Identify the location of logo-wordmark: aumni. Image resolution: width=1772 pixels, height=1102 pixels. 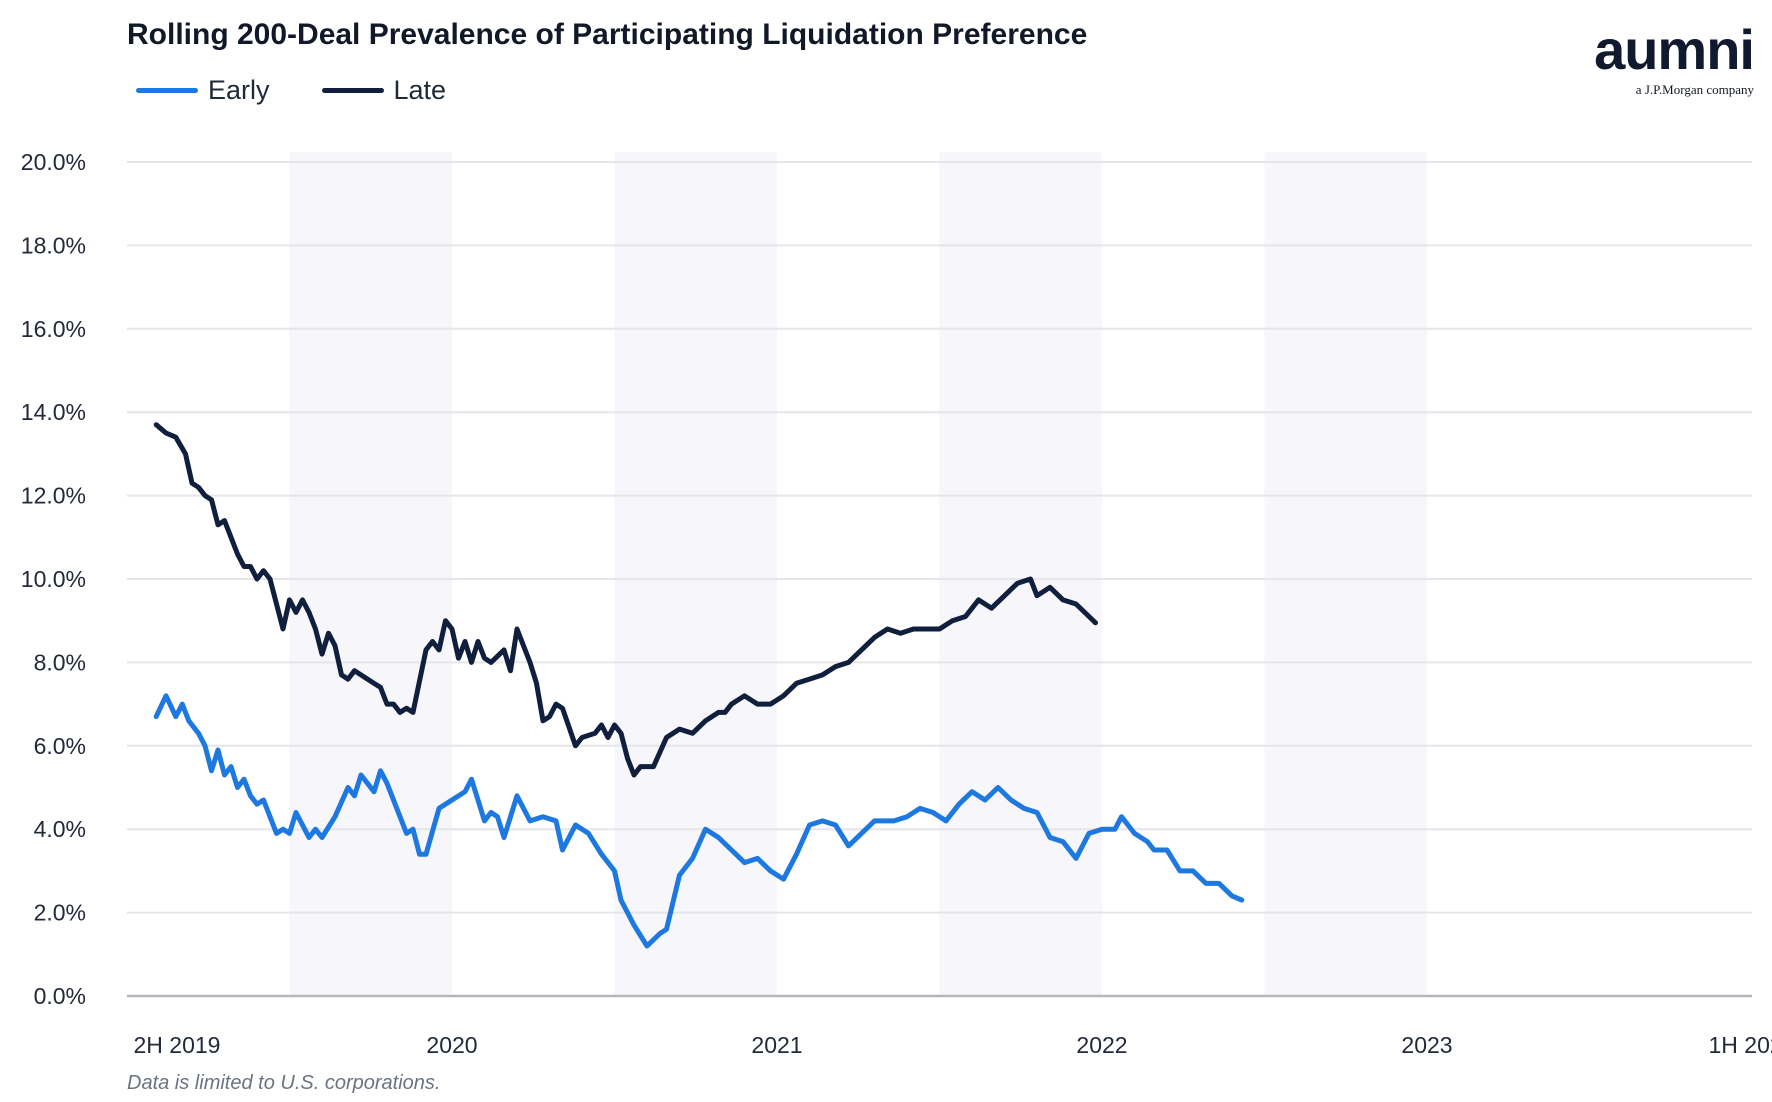
(1674, 49).